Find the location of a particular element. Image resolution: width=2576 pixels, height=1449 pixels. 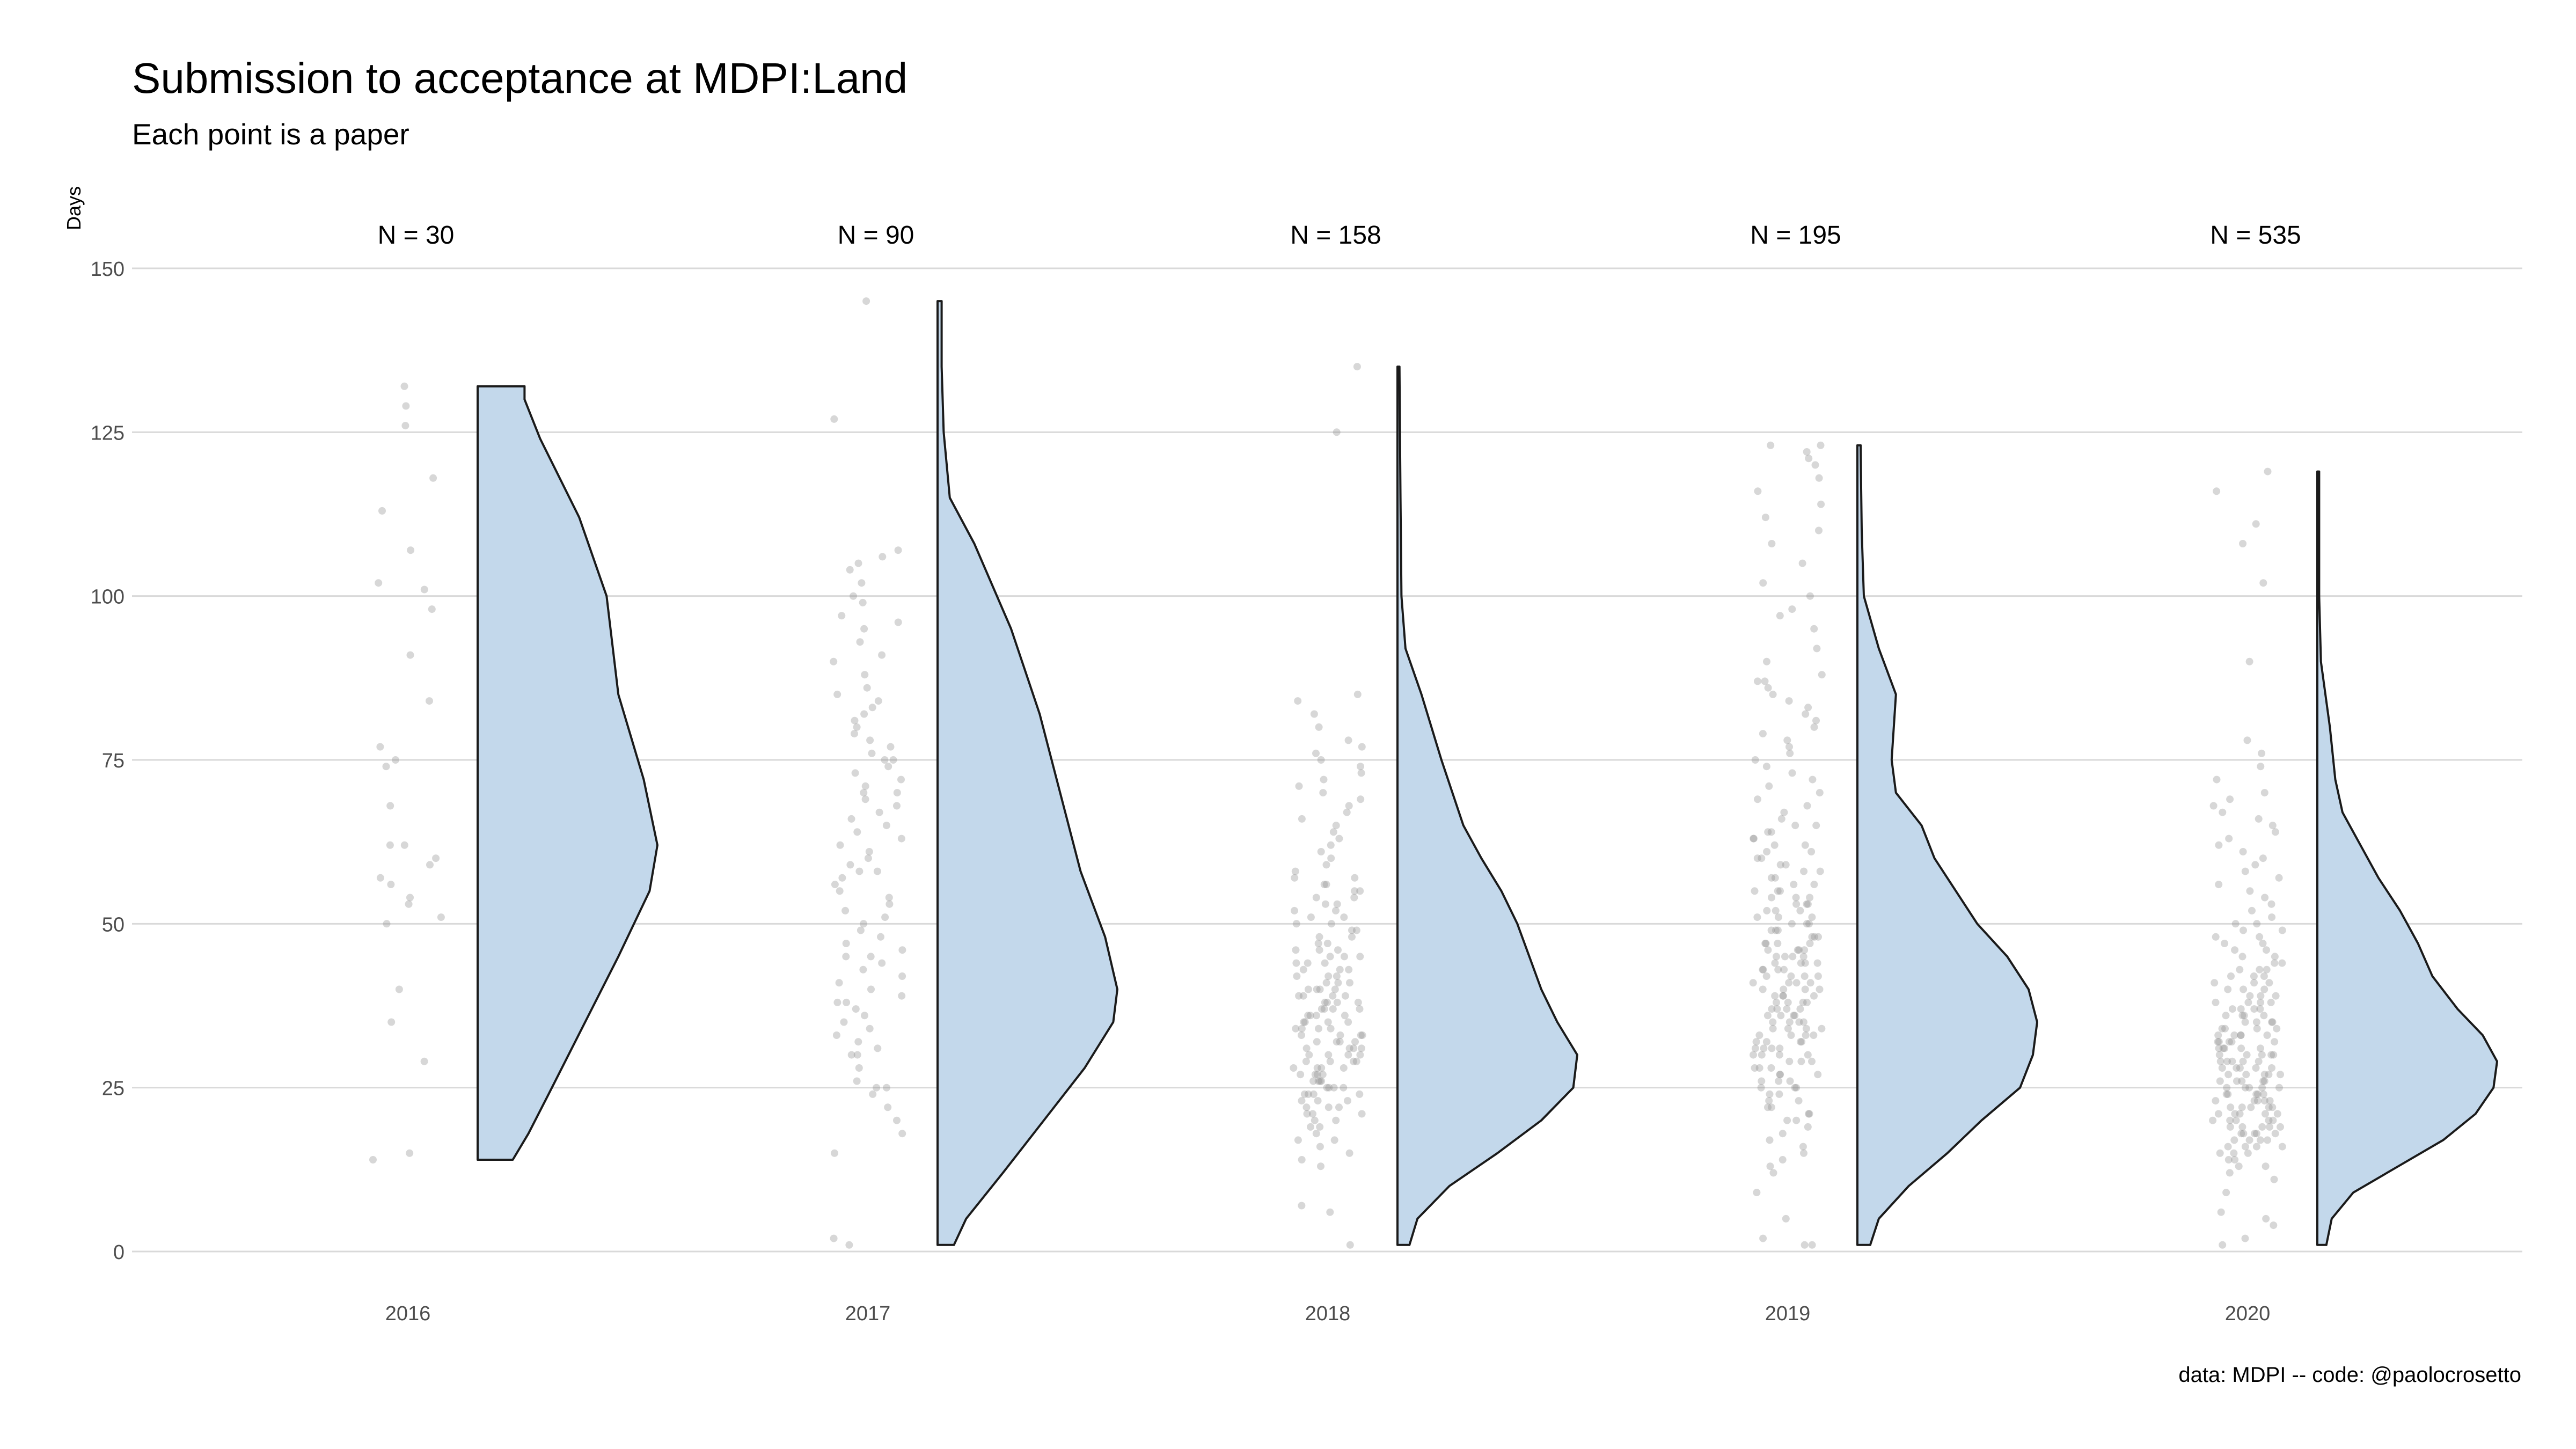

density-violin is located at coordinates (2407, 858).